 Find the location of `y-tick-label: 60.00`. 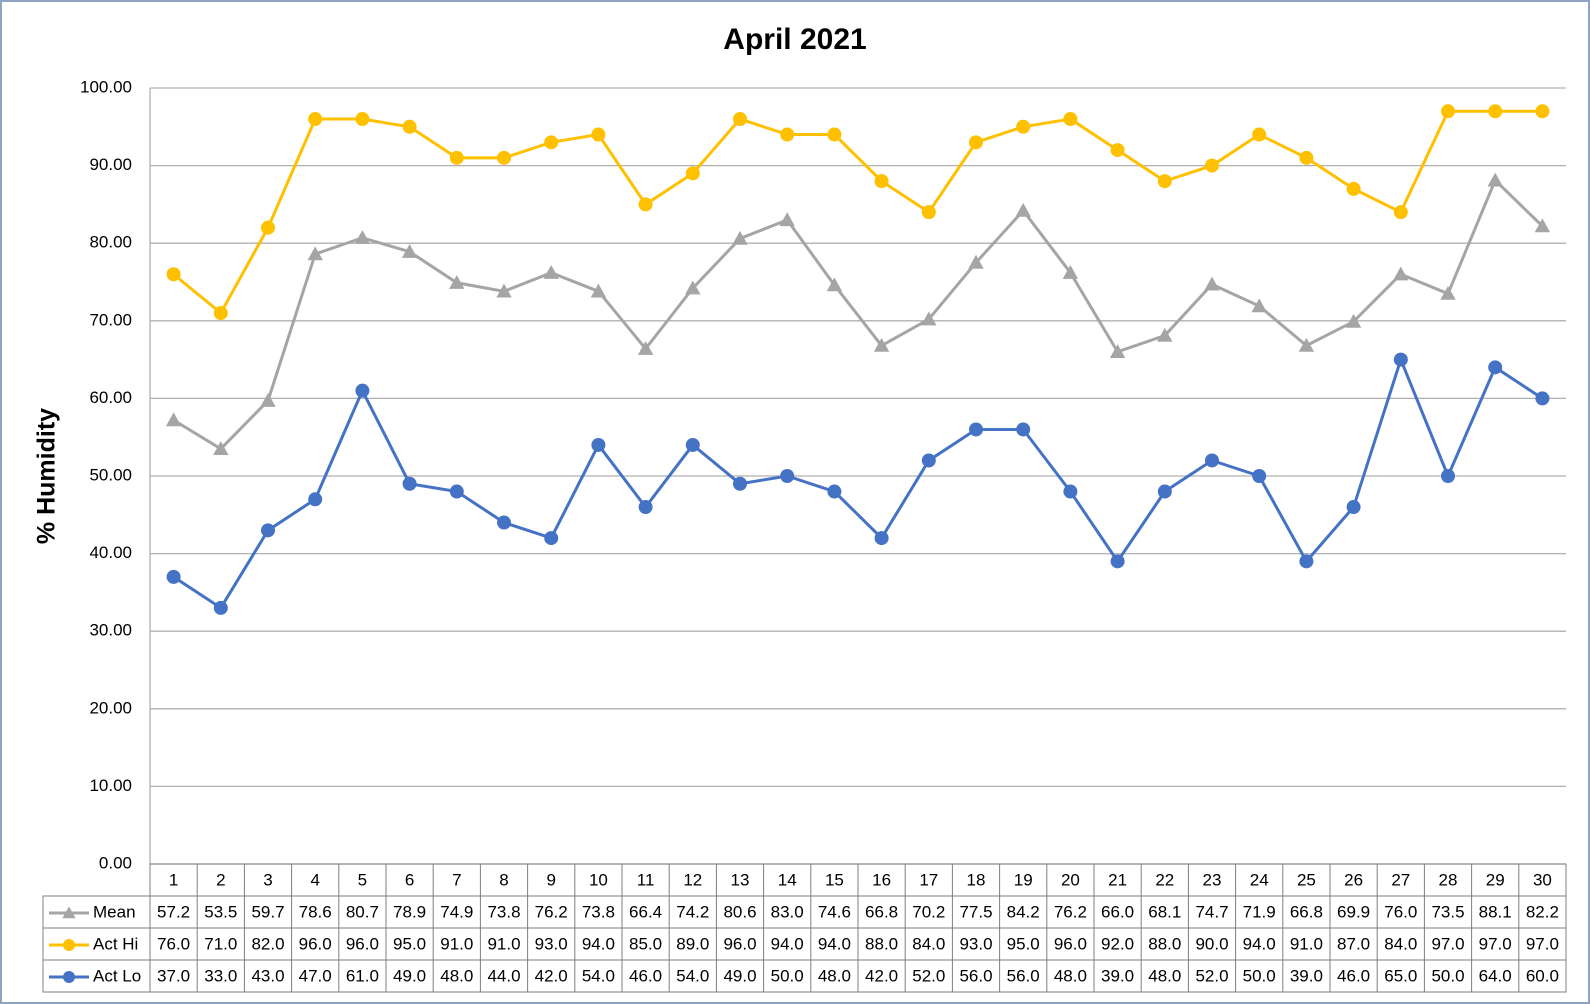

y-tick-label: 60.00 is located at coordinates (110, 397).